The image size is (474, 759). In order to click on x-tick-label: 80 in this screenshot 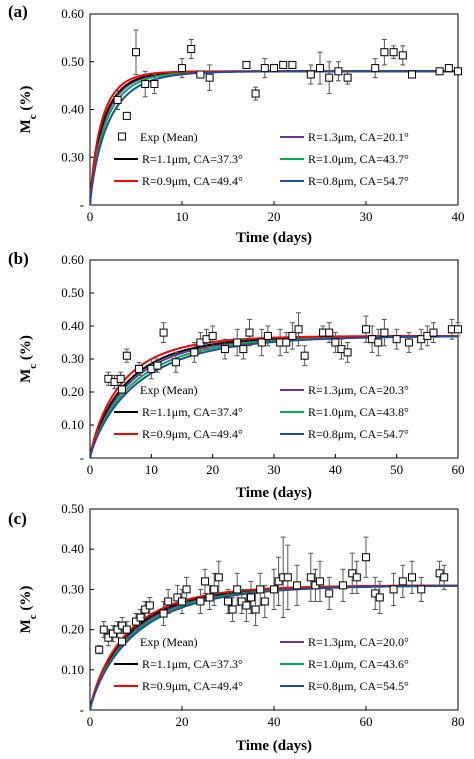, I will do `click(458, 721)`.